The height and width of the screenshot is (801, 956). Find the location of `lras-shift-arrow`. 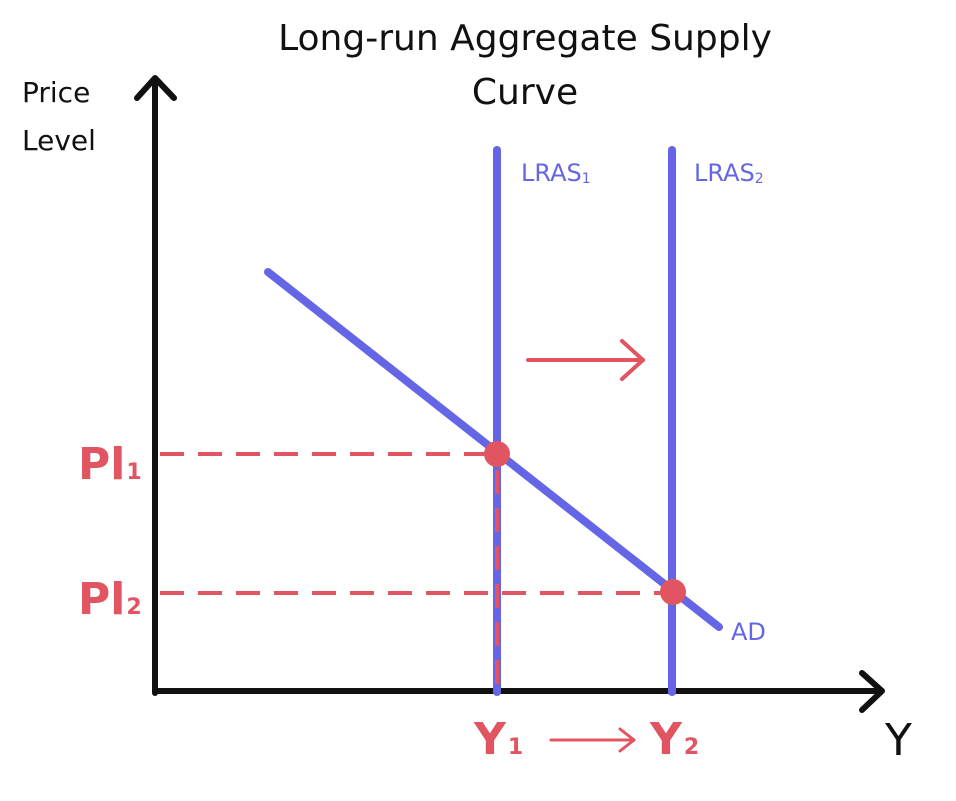

lras-shift-arrow is located at coordinates (585, 360).